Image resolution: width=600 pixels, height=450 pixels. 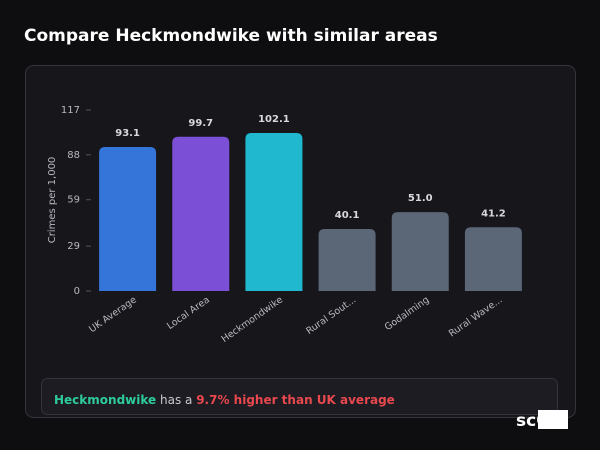 What do you see at coordinates (73, 155) in the screenshot?
I see `y-tick-label: 88` at bounding box center [73, 155].